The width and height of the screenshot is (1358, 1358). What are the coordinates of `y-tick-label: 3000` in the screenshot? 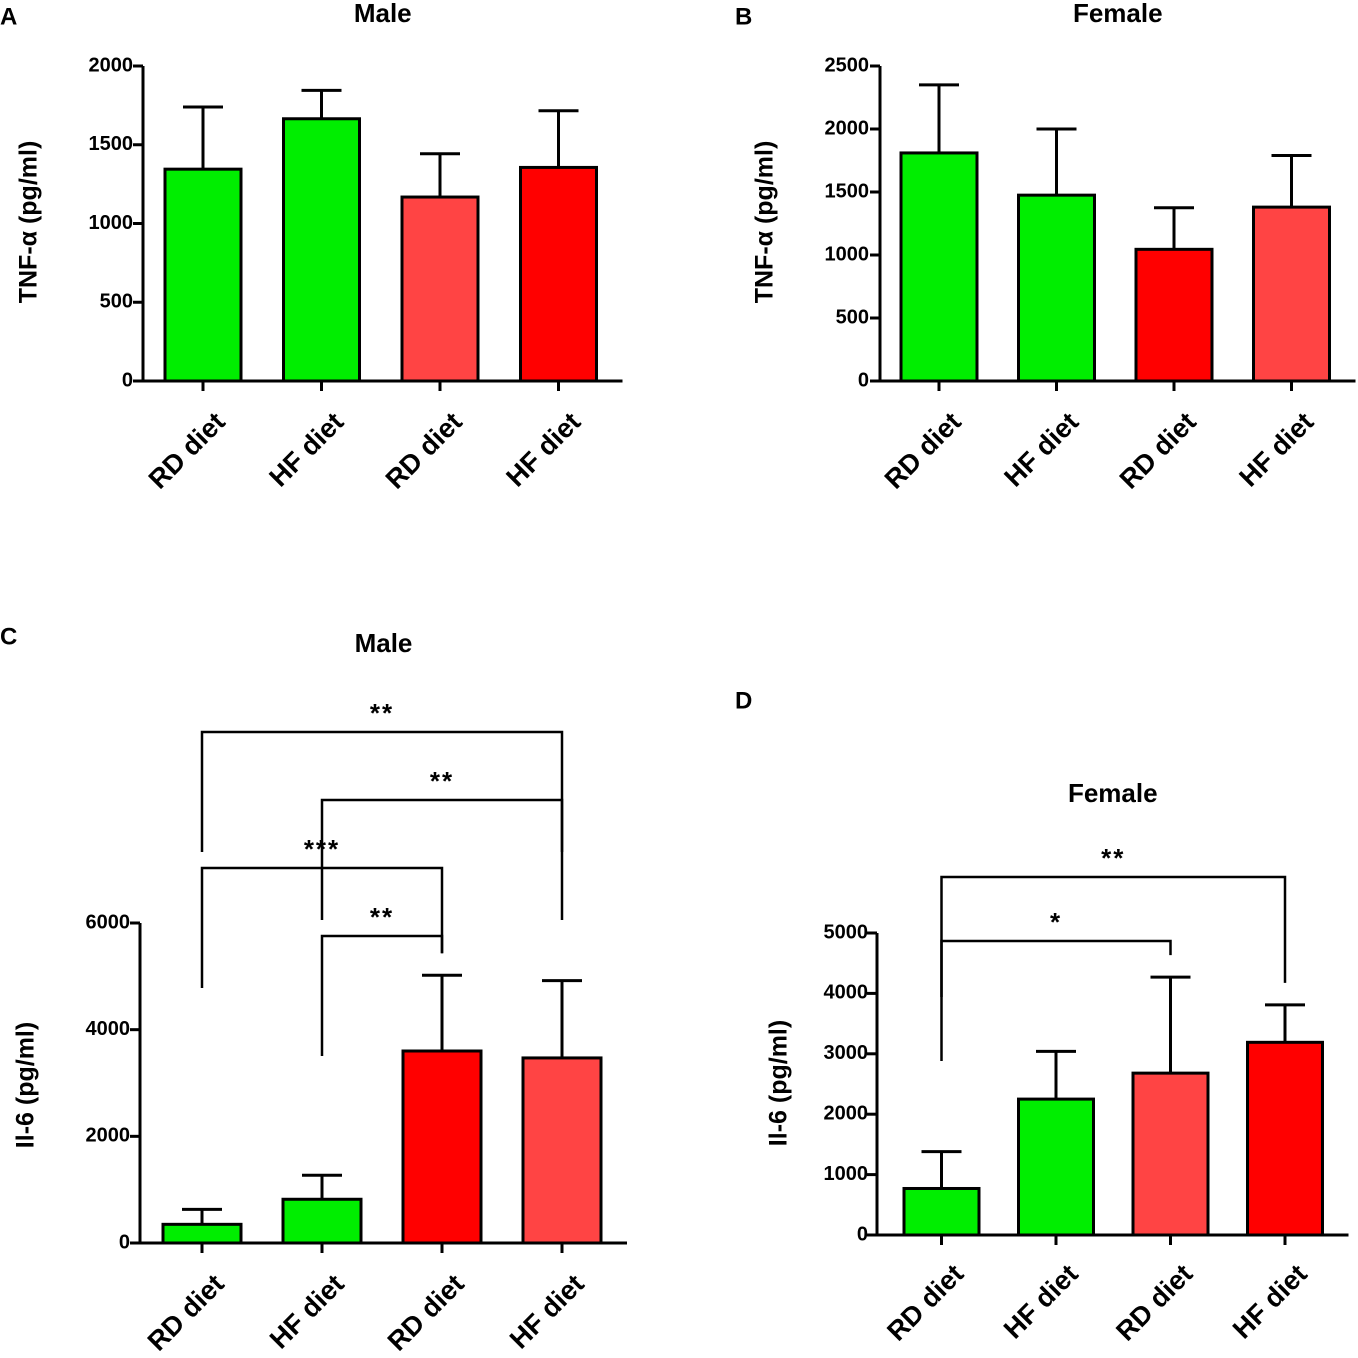 It's located at (846, 1053).